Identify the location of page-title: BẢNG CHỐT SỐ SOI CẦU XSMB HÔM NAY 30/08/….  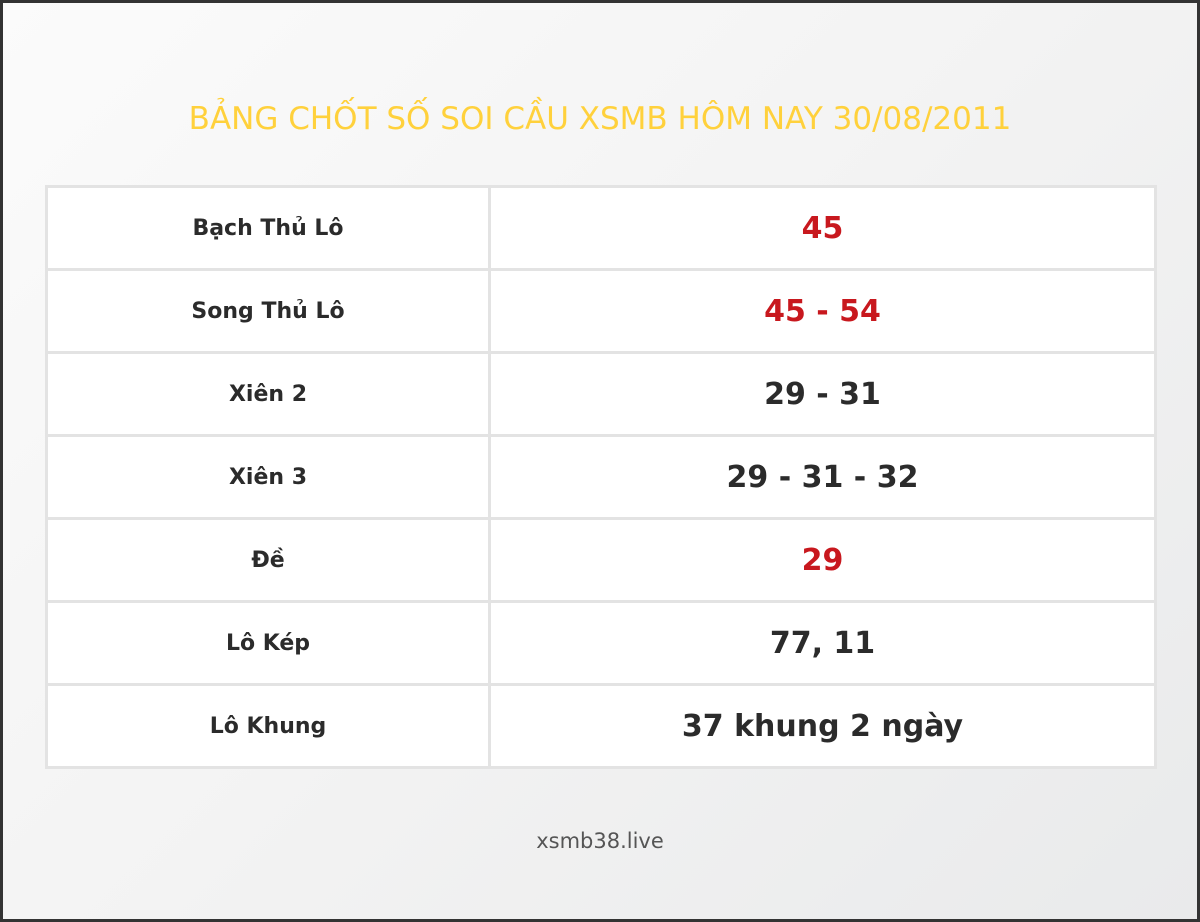
(600, 119).